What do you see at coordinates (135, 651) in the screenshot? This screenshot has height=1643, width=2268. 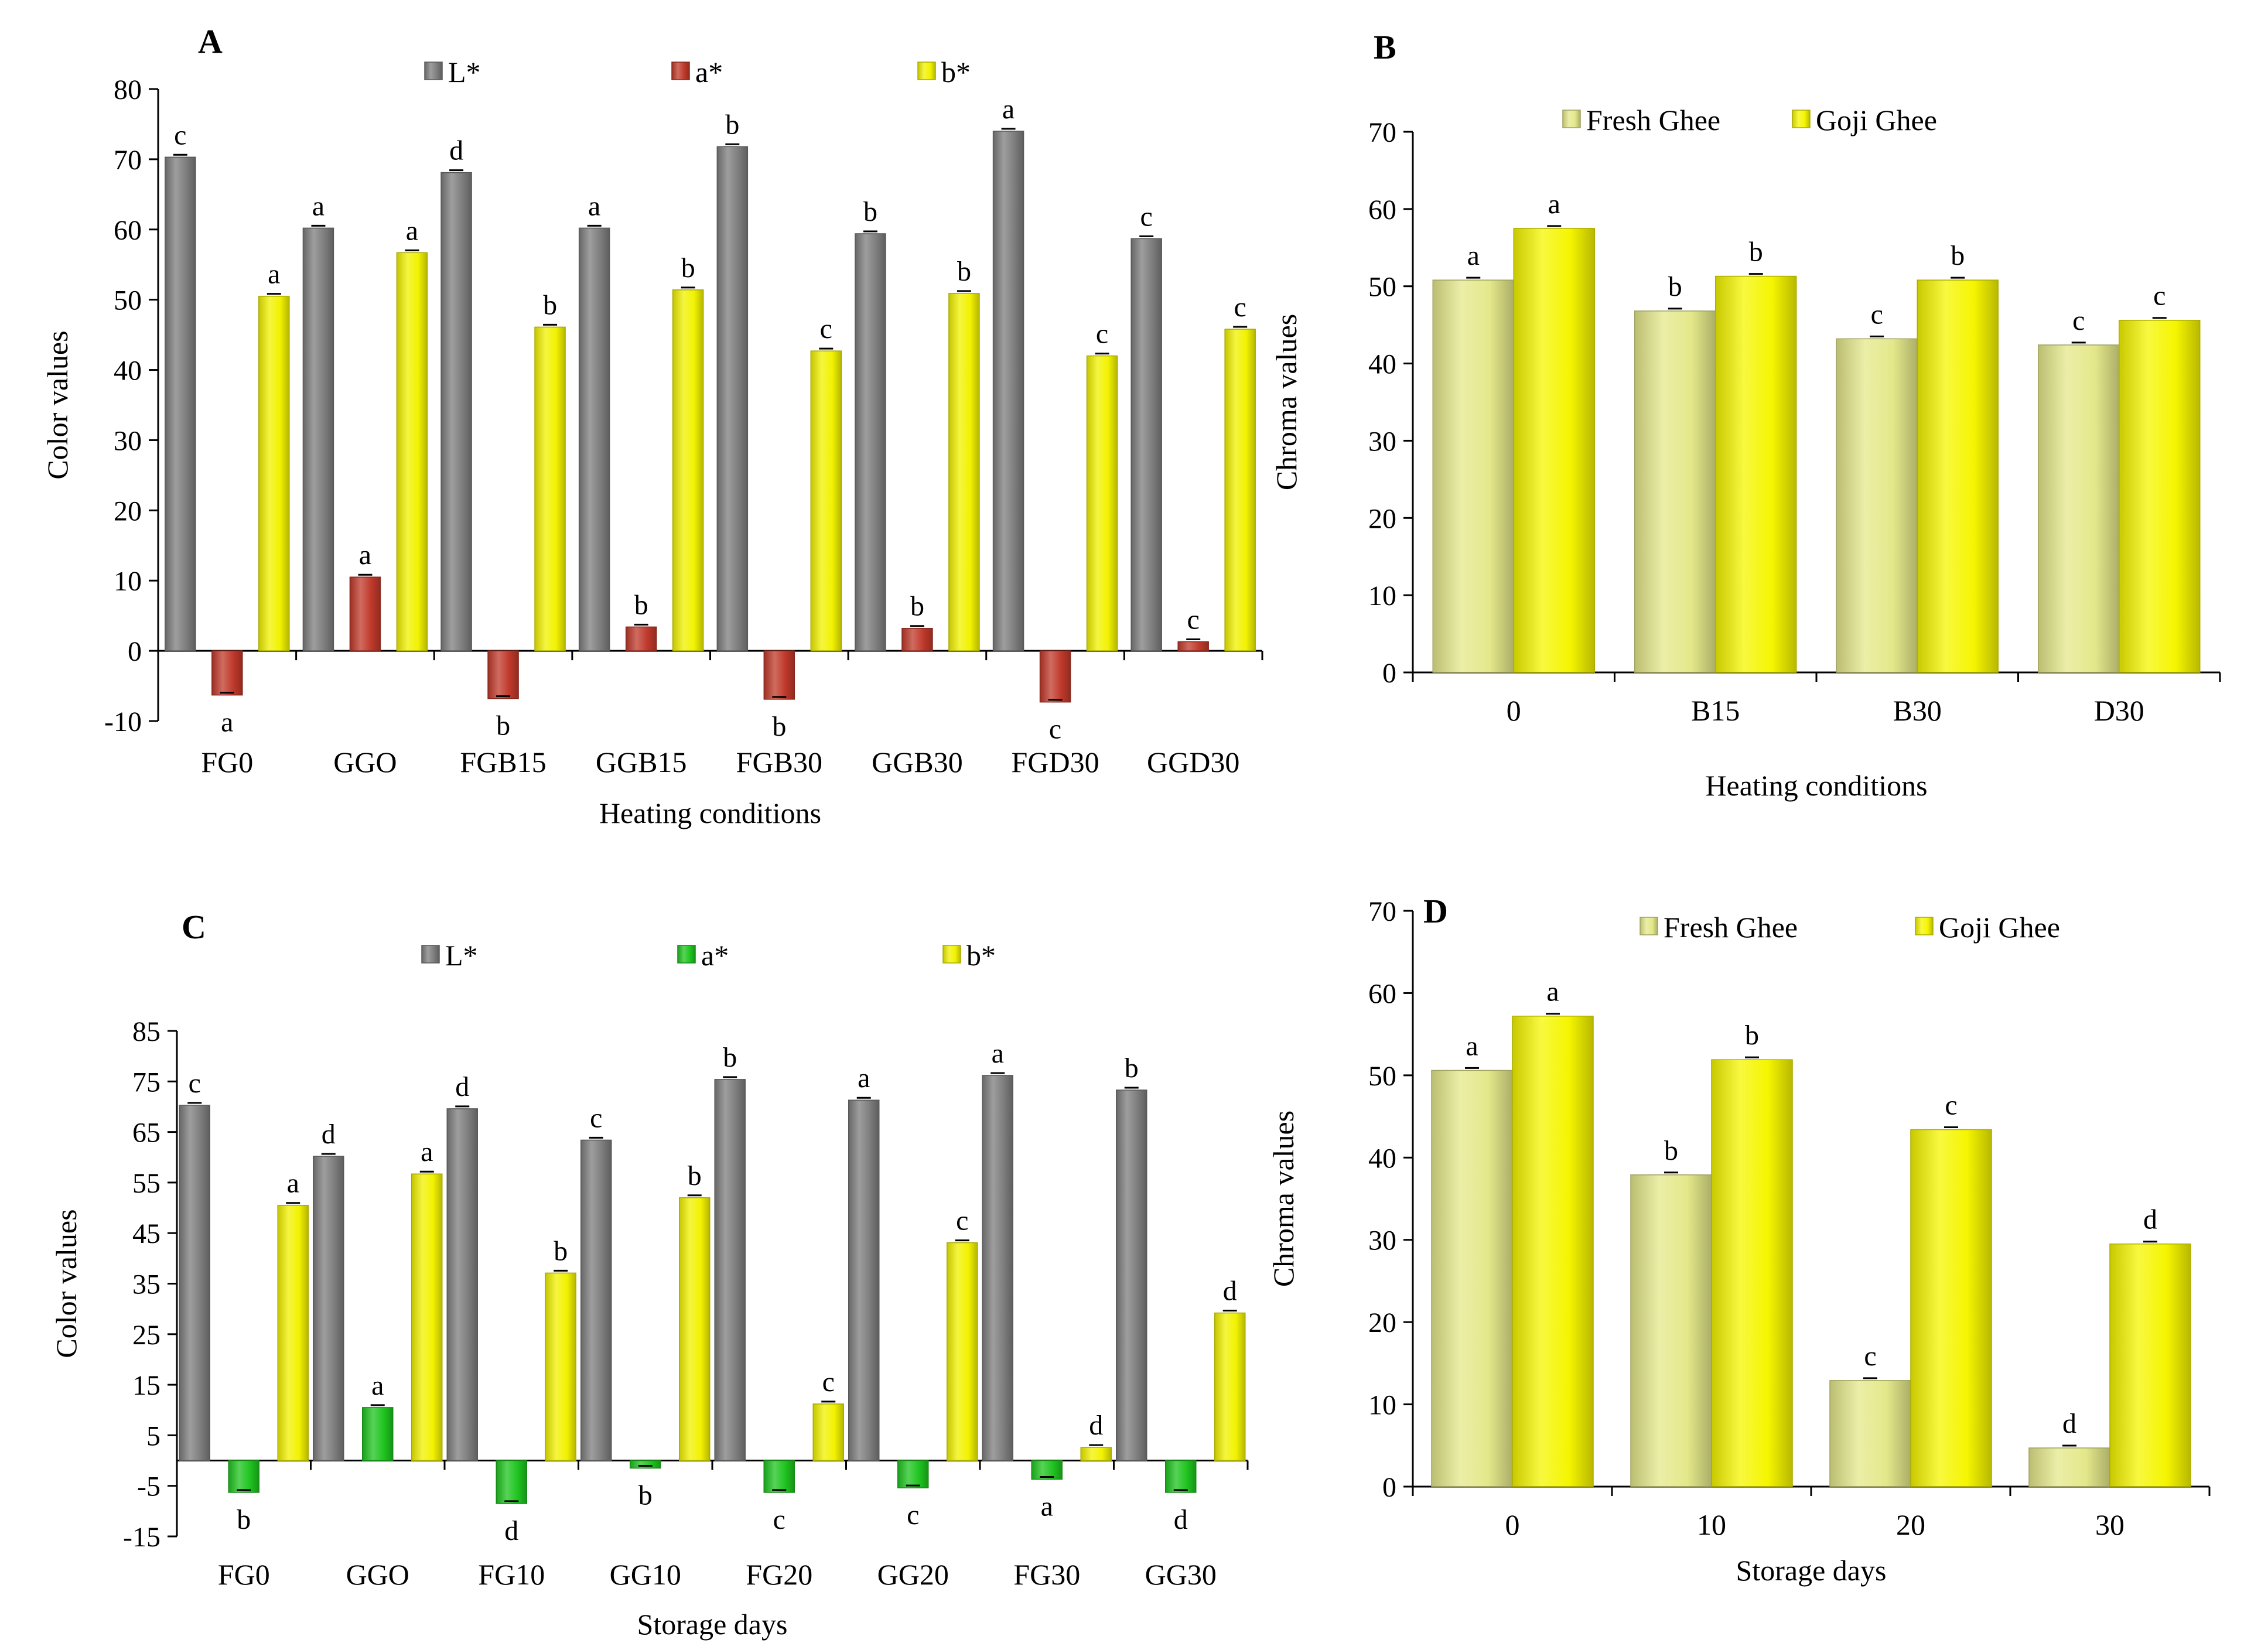 I see `y-tick-label: 0` at bounding box center [135, 651].